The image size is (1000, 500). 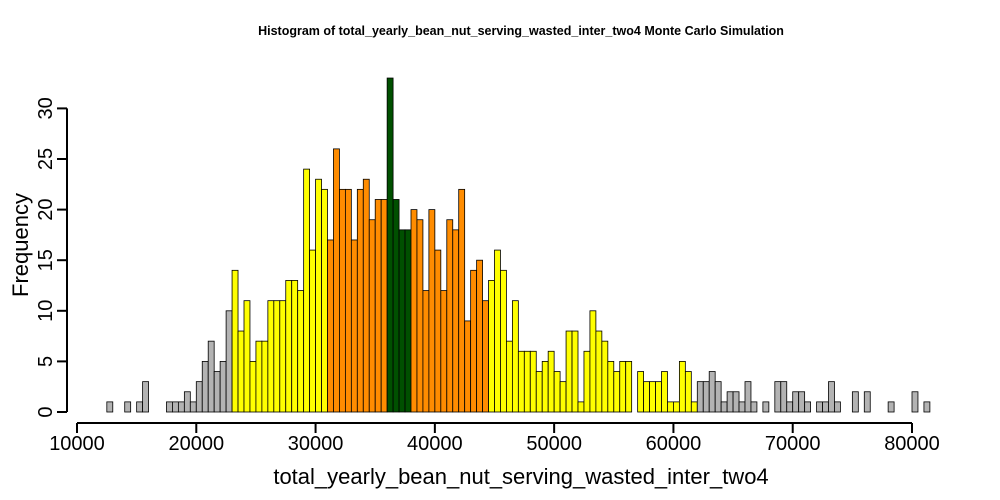 I want to click on x-tick-label: 80000, so click(x=912, y=444).